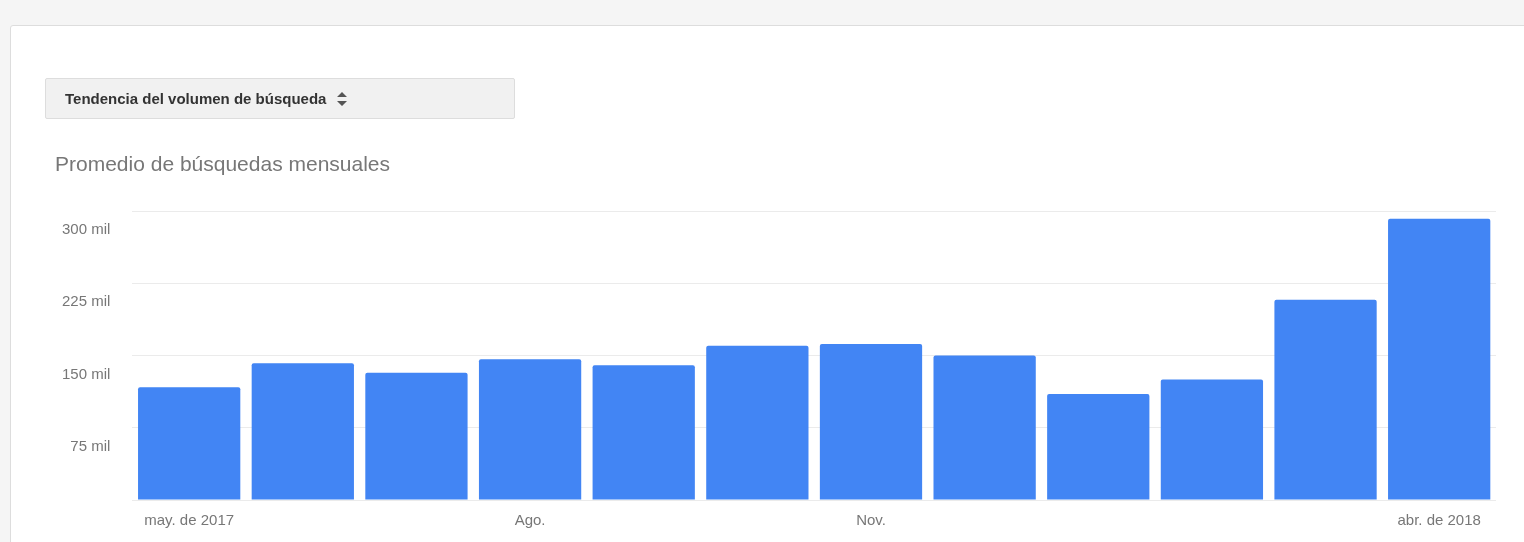 Image resolution: width=1524 pixels, height=542 pixels. I want to click on y-tick-label: 225 mil, so click(86, 301).